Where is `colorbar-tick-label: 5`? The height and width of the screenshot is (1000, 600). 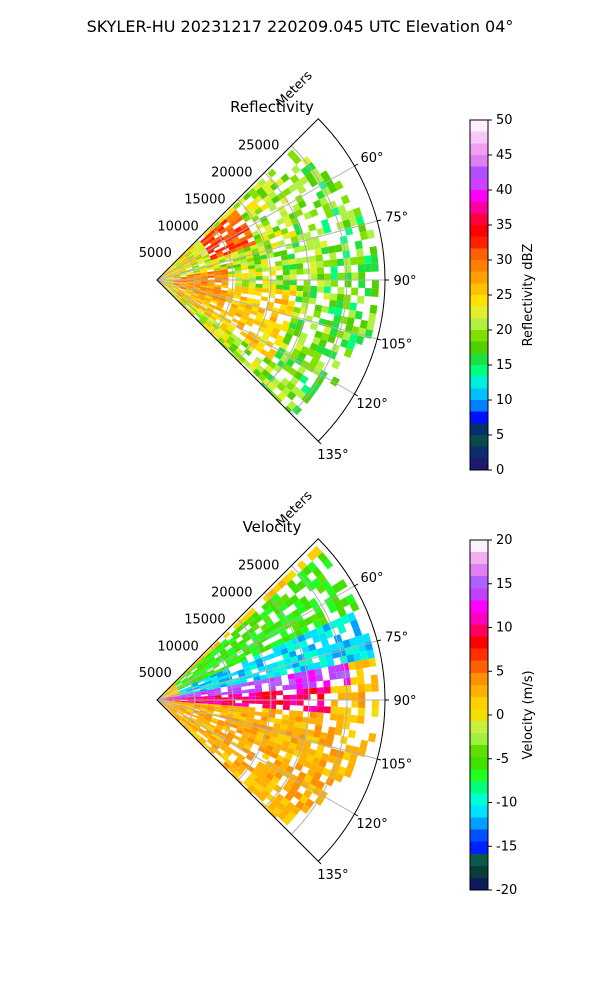
colorbar-tick-label: 5 is located at coordinates (500, 435).